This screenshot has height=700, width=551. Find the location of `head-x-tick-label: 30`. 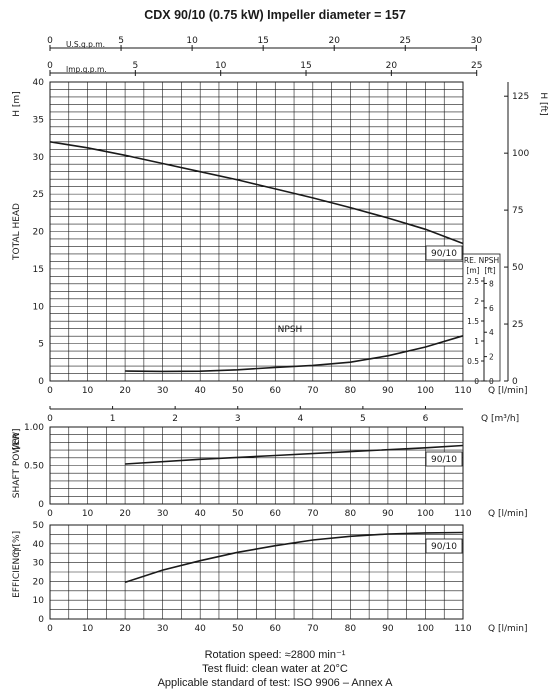

head-x-tick-label: 30 is located at coordinates (163, 391).